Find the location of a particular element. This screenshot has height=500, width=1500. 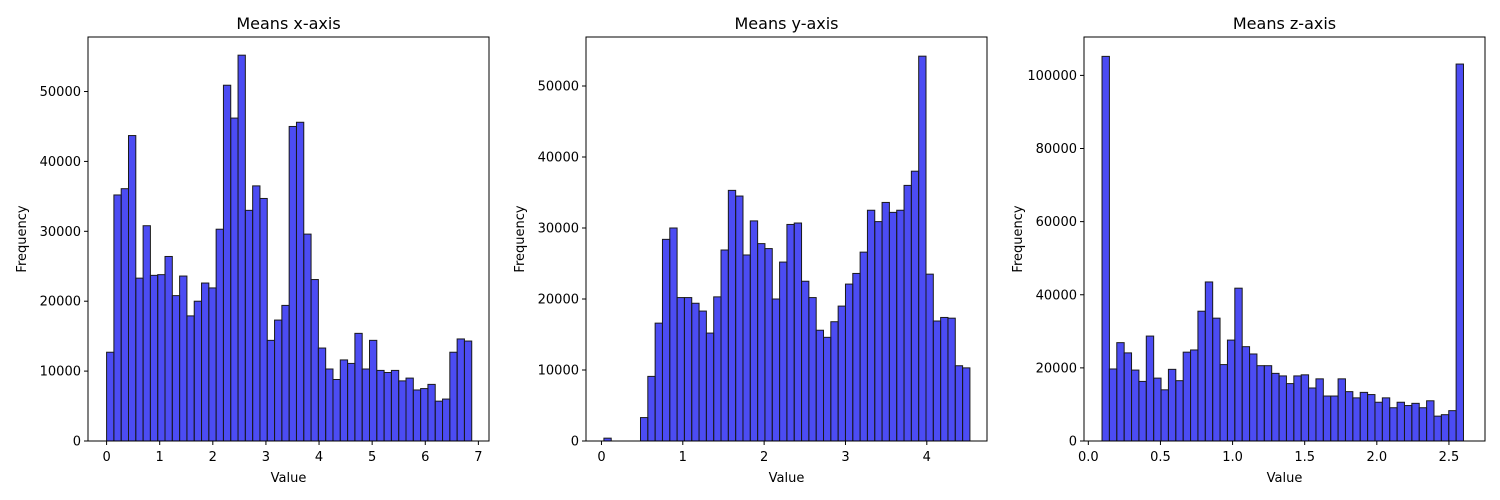

x-tick-label: 7 is located at coordinates (478, 457).